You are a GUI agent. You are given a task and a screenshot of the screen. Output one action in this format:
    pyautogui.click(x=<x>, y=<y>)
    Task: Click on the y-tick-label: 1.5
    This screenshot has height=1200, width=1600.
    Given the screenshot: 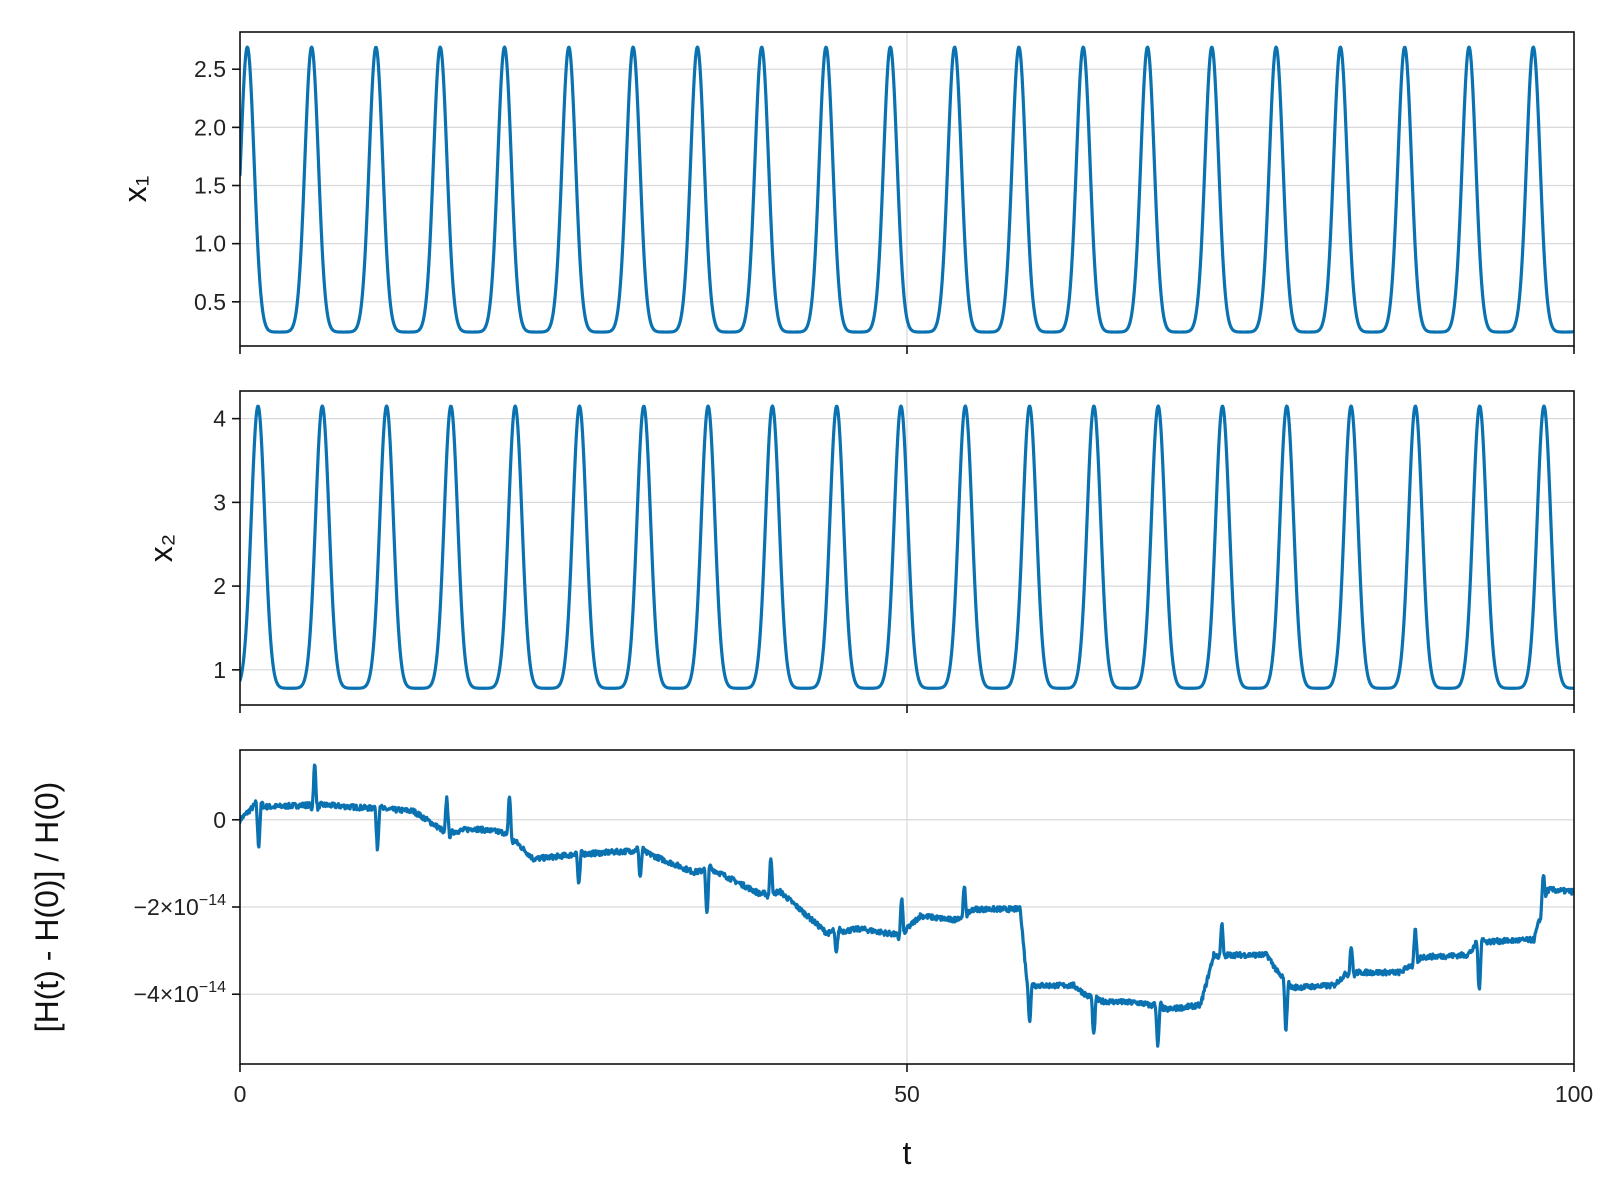 What is the action you would take?
    pyautogui.click(x=210, y=186)
    